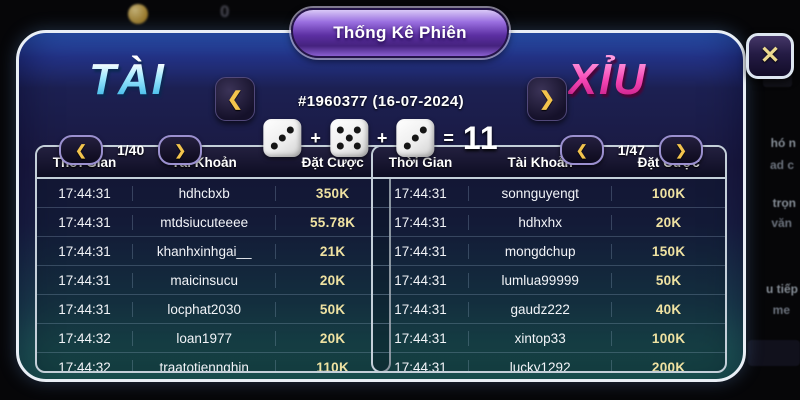 Image resolution: width=800 pixels, height=400 pixels. Describe the element at coordinates (180, 150) in the screenshot. I see `tai-page-next-button: ❯` at that location.